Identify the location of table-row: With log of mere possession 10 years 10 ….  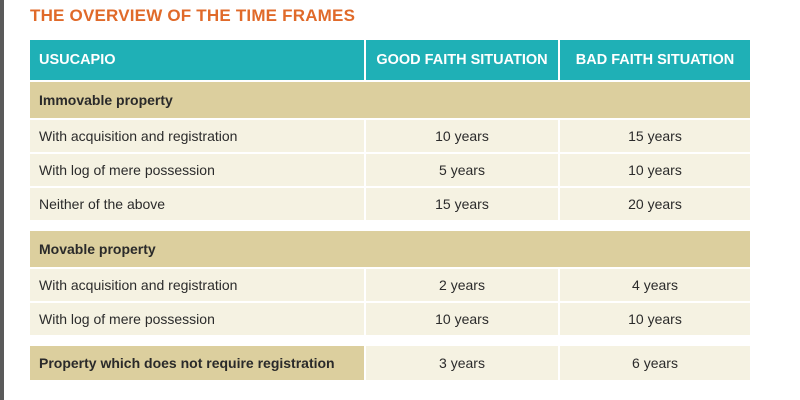
(390, 319).